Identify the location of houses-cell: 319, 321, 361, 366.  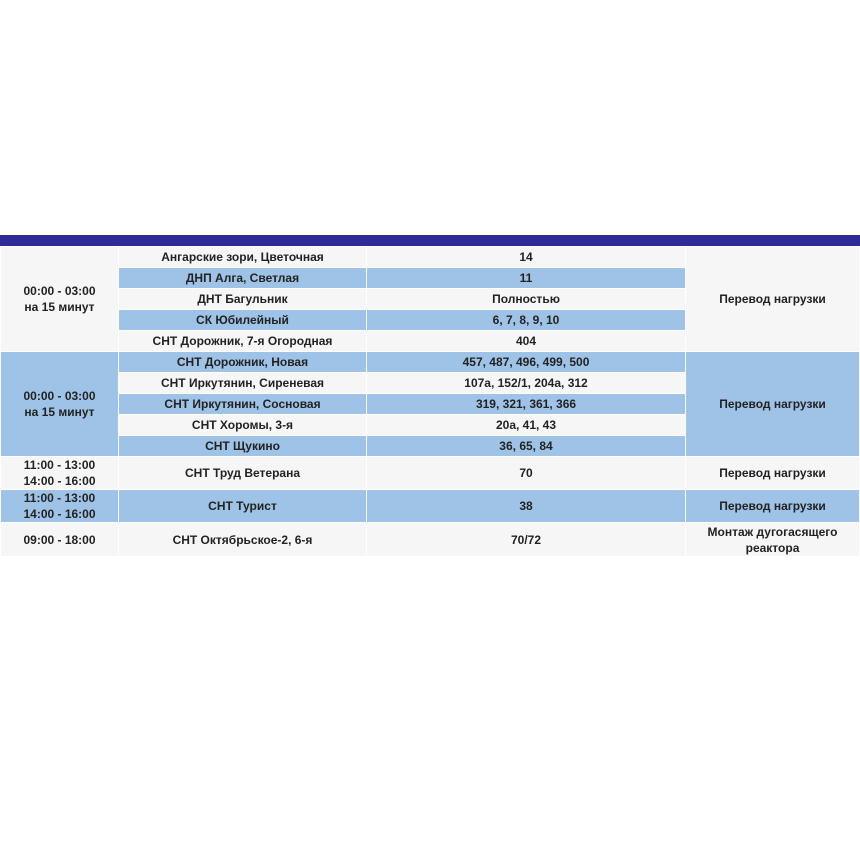
(526, 404).